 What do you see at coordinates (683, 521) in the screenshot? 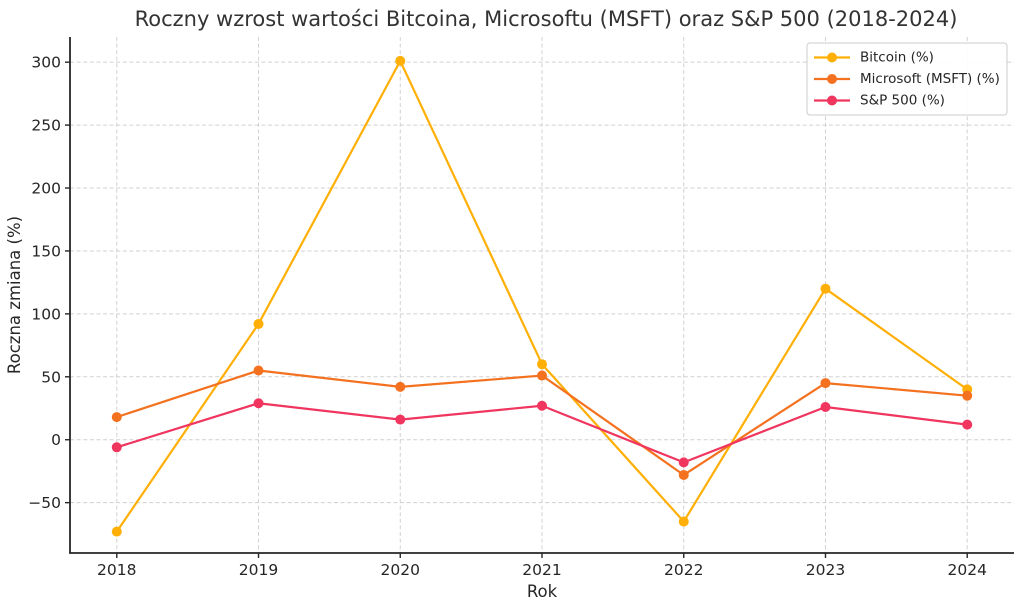
I see `data-point-bitcoin-2022` at bounding box center [683, 521].